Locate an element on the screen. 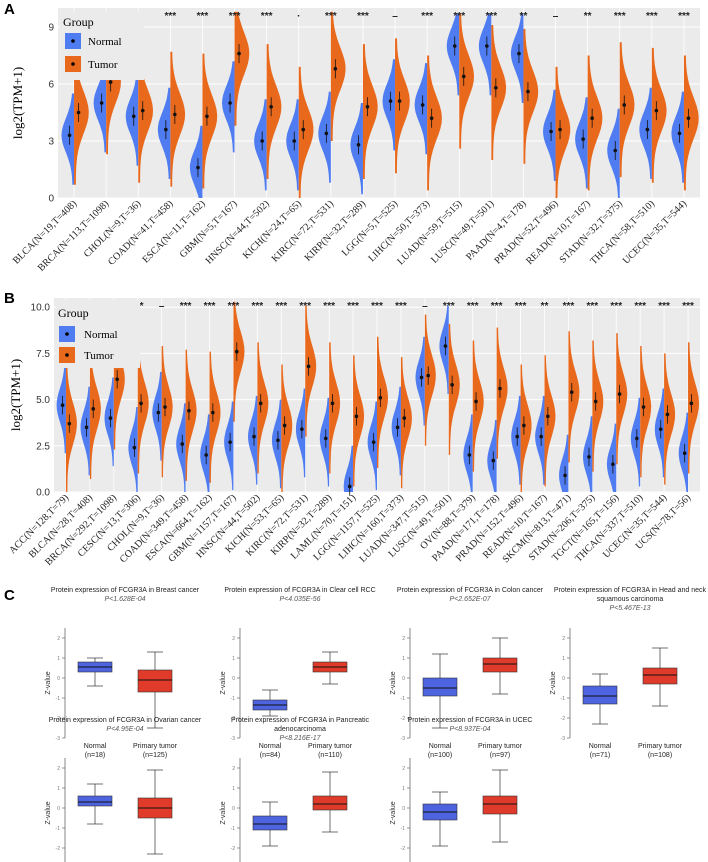 This screenshot has height=862, width=708. significance-label: ** is located at coordinates (545, 306).